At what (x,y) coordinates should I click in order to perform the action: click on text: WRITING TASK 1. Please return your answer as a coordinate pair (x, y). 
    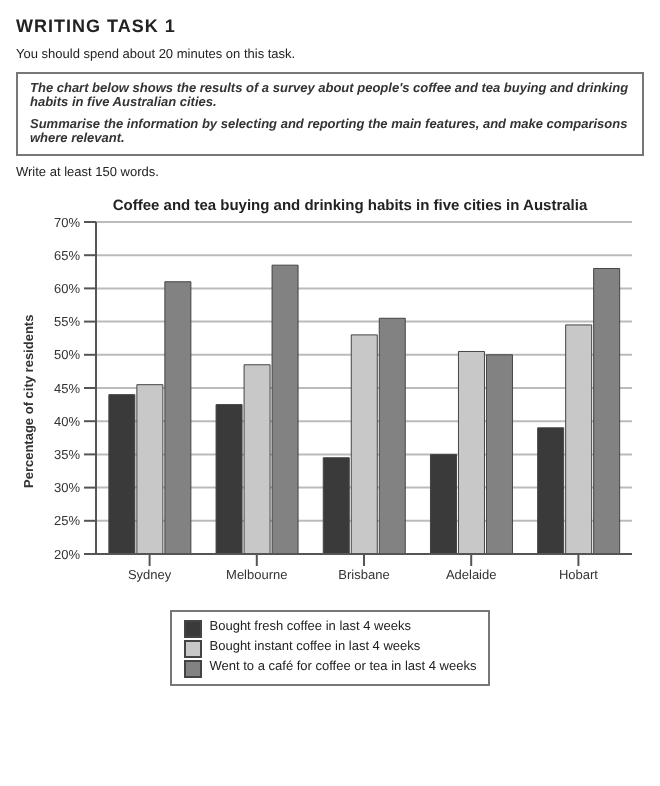
    Looking at the image, I should click on (97, 26).